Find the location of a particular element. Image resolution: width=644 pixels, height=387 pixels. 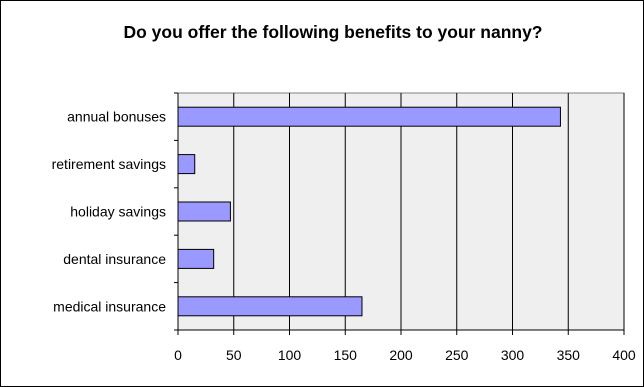

category-label: holiday savings is located at coordinates (118, 212).